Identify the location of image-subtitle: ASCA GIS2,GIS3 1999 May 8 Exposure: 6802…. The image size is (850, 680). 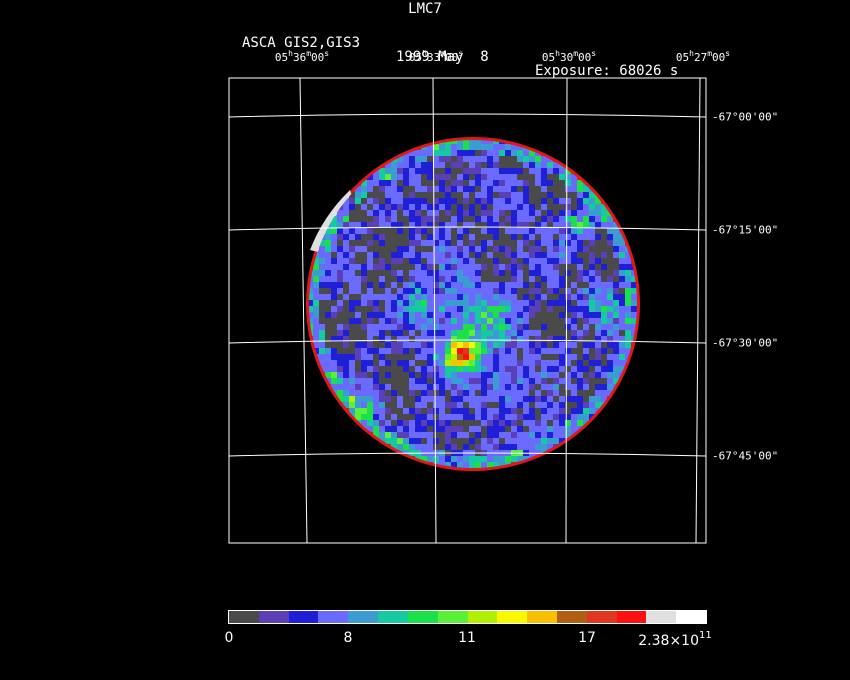
(425, 50).